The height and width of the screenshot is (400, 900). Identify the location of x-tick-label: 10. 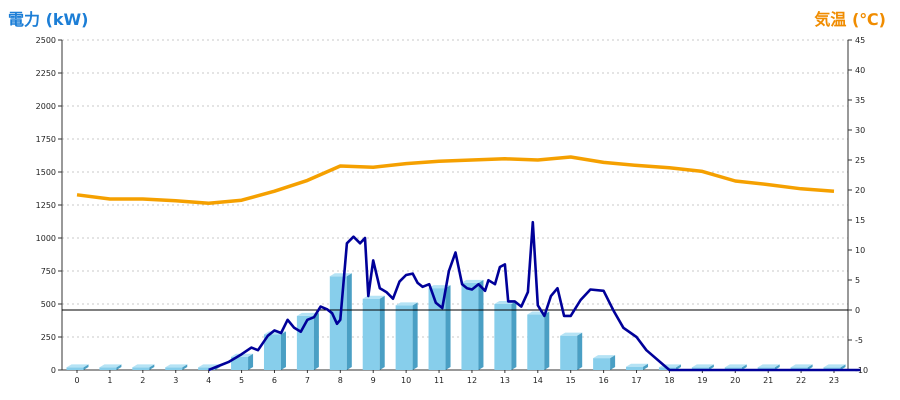
(406, 380).